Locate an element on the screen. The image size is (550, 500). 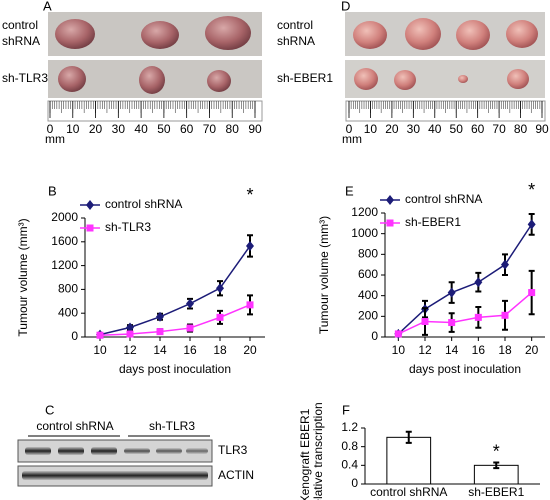
band-label: ACTIN is located at coordinates (236, 475).